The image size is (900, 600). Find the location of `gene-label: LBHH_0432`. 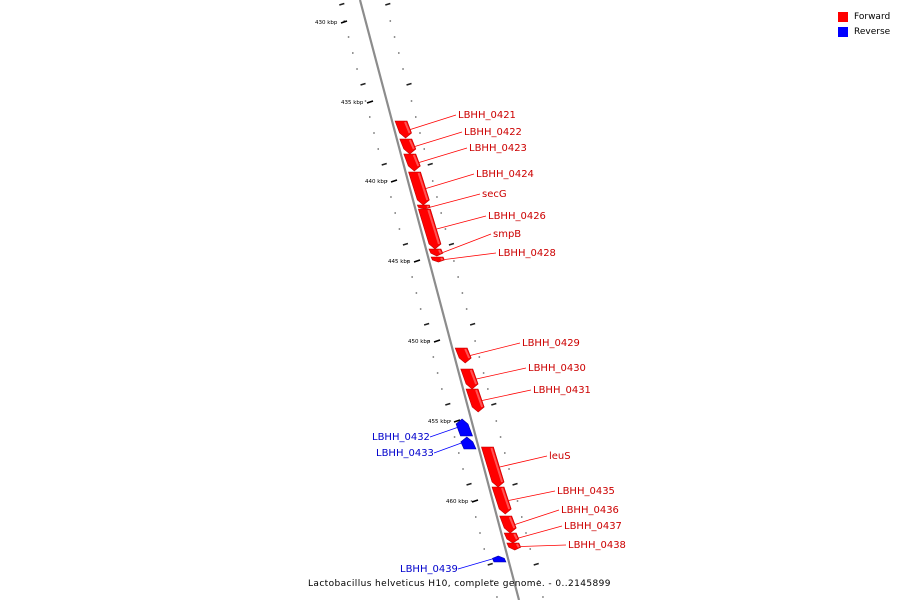

gene-label: LBHH_0432 is located at coordinates (401, 437).